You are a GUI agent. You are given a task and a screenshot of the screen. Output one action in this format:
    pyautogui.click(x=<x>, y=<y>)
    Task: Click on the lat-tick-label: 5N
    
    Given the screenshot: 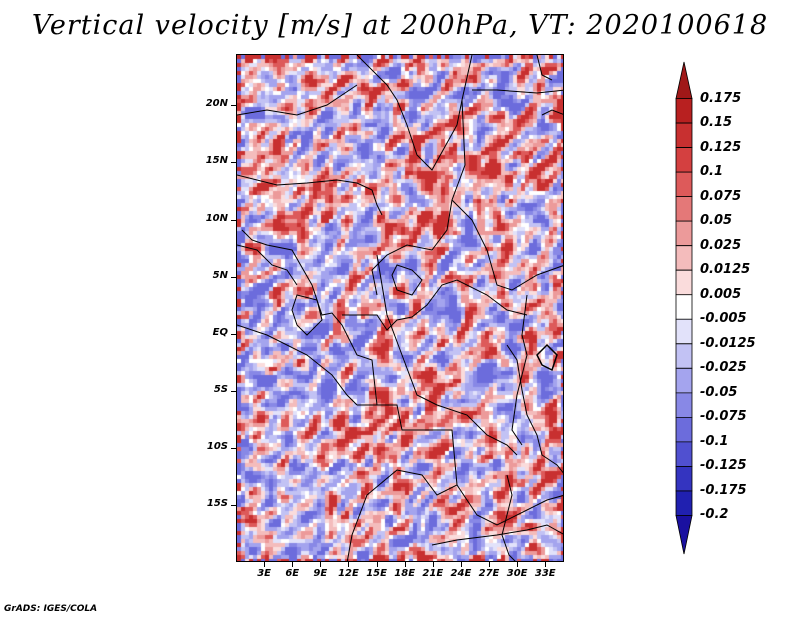 What is the action you would take?
    pyautogui.click(x=220, y=275)
    